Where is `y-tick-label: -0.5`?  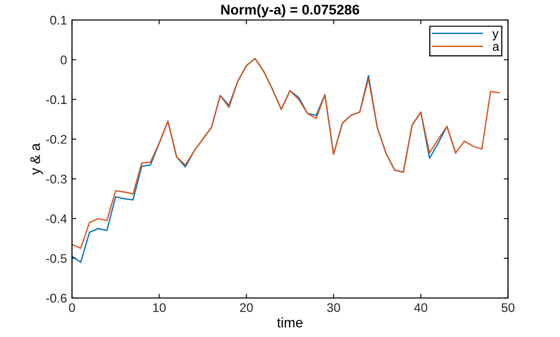 y-tick-label: -0.5 is located at coordinates (56, 258).